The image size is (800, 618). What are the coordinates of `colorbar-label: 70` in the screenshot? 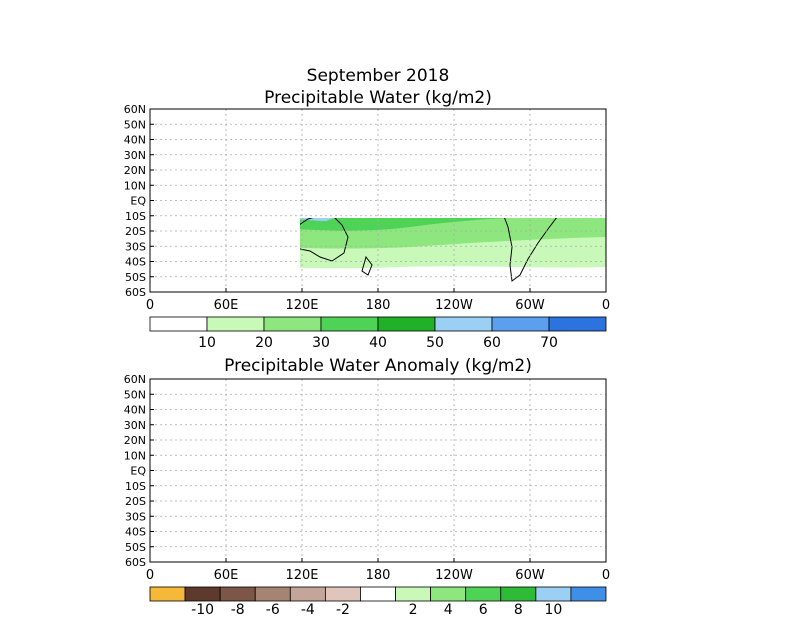 It's located at (549, 343).